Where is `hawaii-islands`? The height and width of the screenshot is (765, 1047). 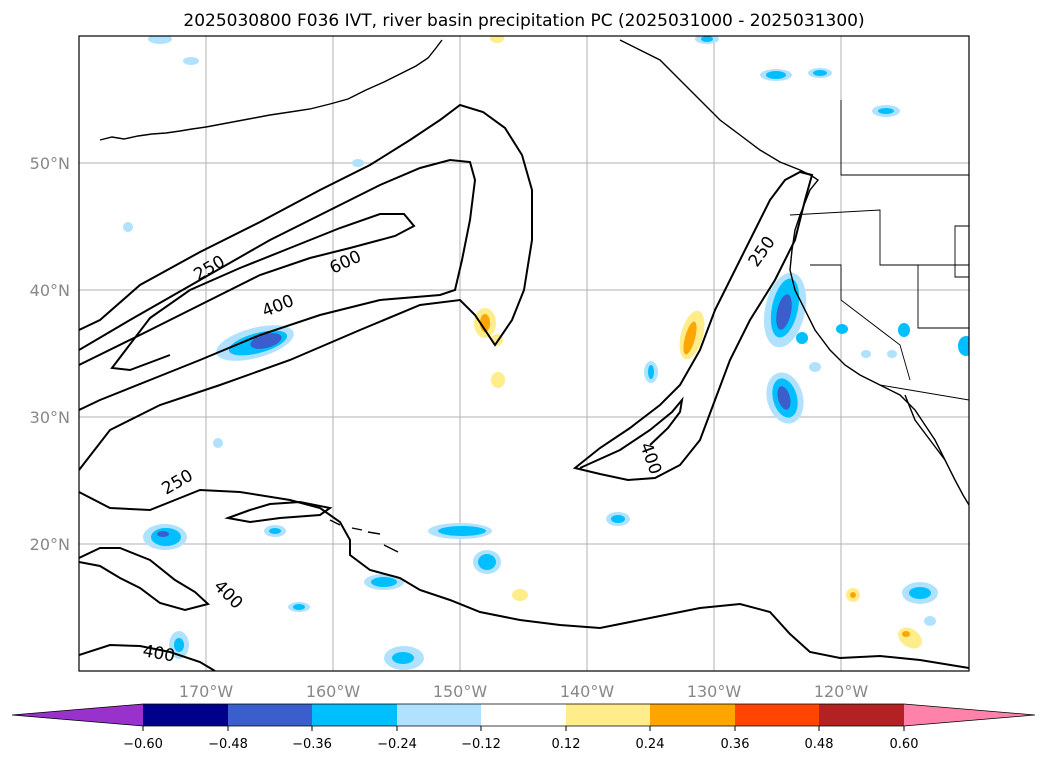
hawaii-islands is located at coordinates (364, 536).